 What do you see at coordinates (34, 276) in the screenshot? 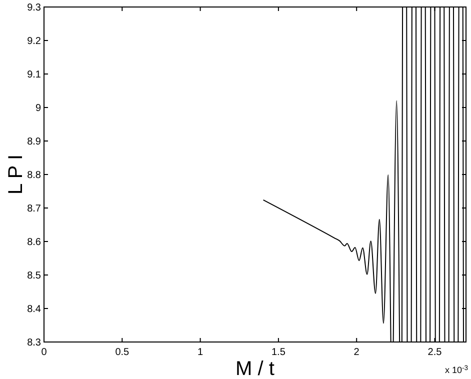
I see `y-tick-label: 8.5` at bounding box center [34, 276].